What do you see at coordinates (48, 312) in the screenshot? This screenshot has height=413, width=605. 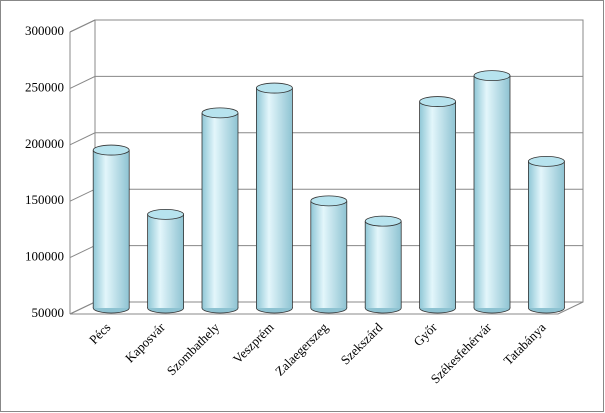 I see `y-tick-label: 50000` at bounding box center [48, 312].